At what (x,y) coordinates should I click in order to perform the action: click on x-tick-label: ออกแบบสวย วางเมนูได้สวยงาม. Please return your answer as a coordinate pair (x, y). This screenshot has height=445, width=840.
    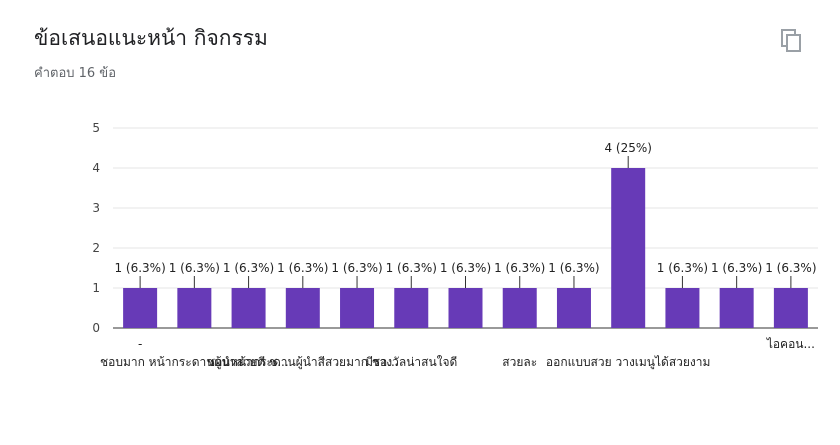
    Looking at the image, I should click on (628, 362).